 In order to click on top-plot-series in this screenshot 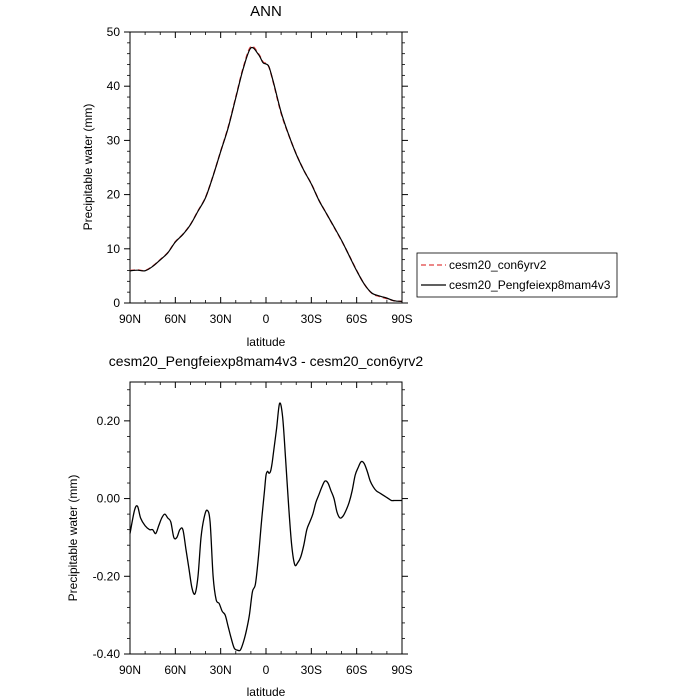, I will do `click(266, 174)`.